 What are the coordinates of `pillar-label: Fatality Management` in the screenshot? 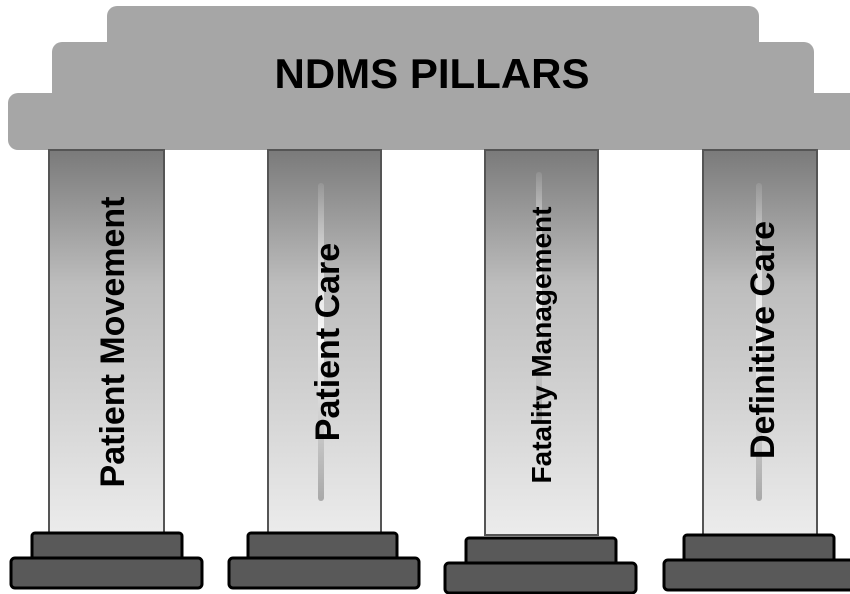 It's located at (541, 345).